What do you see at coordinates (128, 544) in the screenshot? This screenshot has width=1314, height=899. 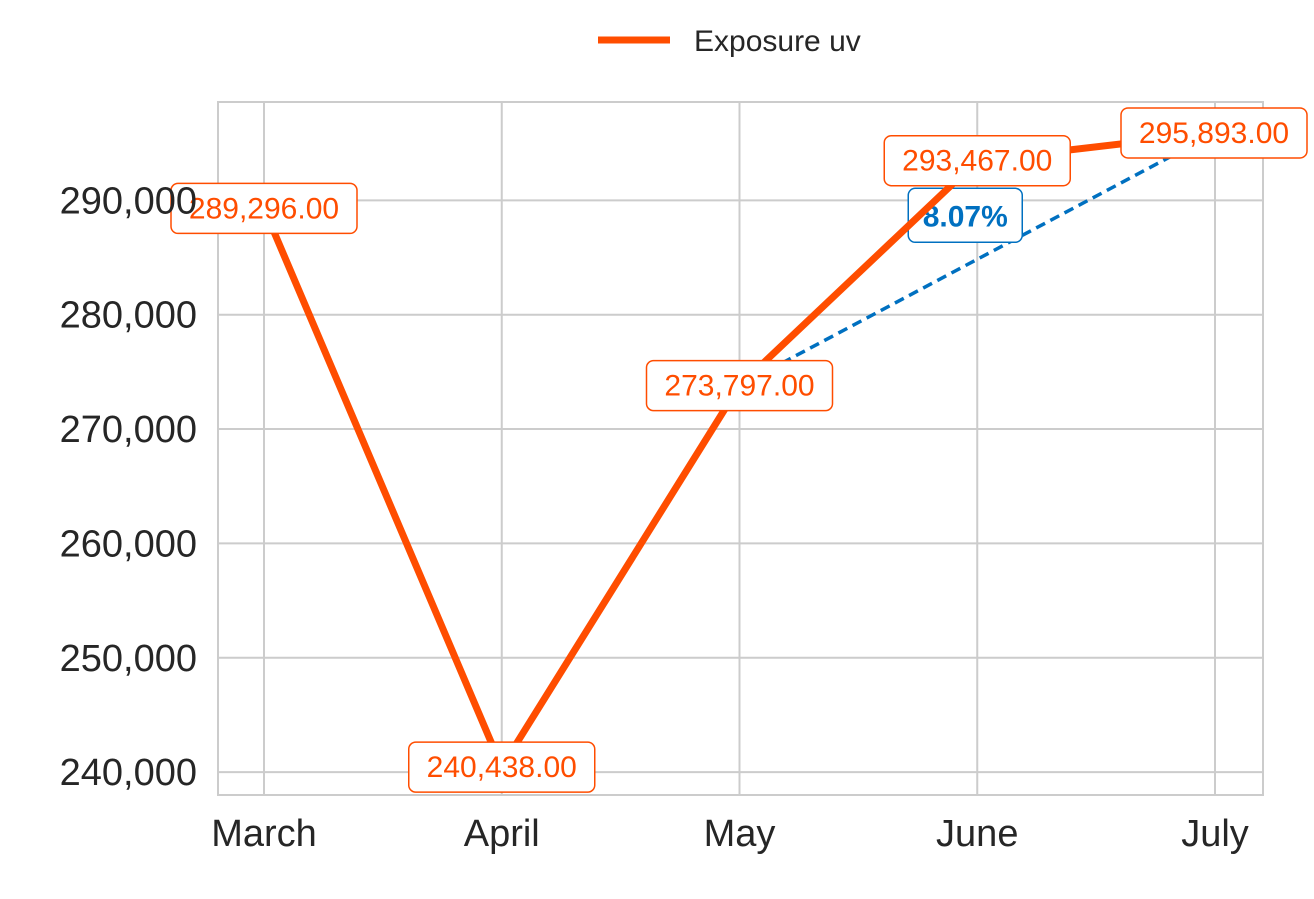 I see `y-tick-label: 260,000` at bounding box center [128, 544].